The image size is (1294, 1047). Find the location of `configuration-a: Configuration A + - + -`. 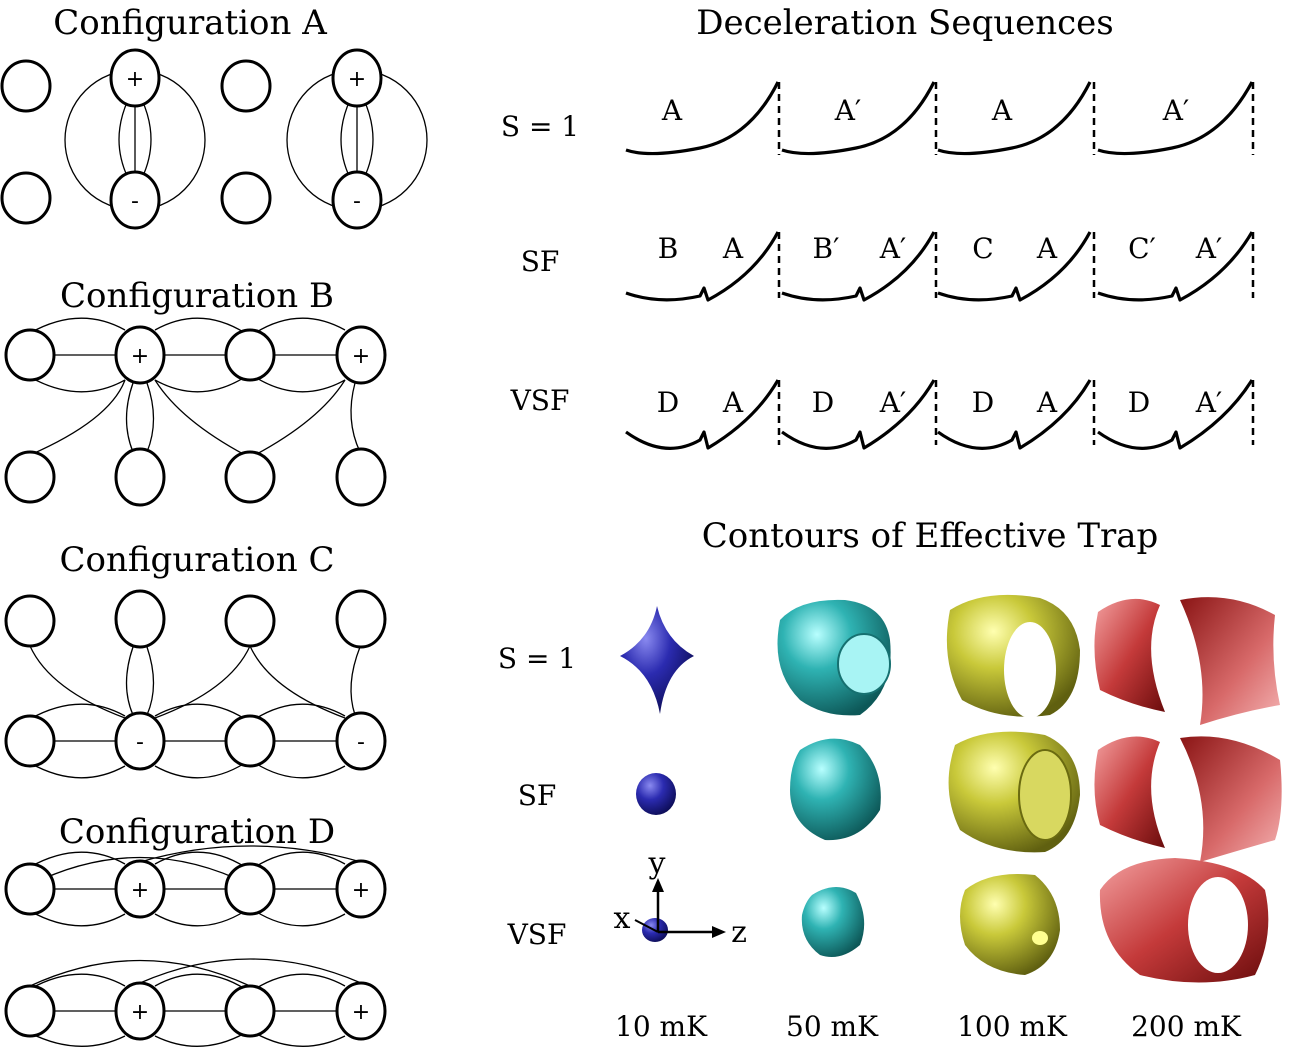

configuration-a: Configuration A + - + - is located at coordinates (214, 116).